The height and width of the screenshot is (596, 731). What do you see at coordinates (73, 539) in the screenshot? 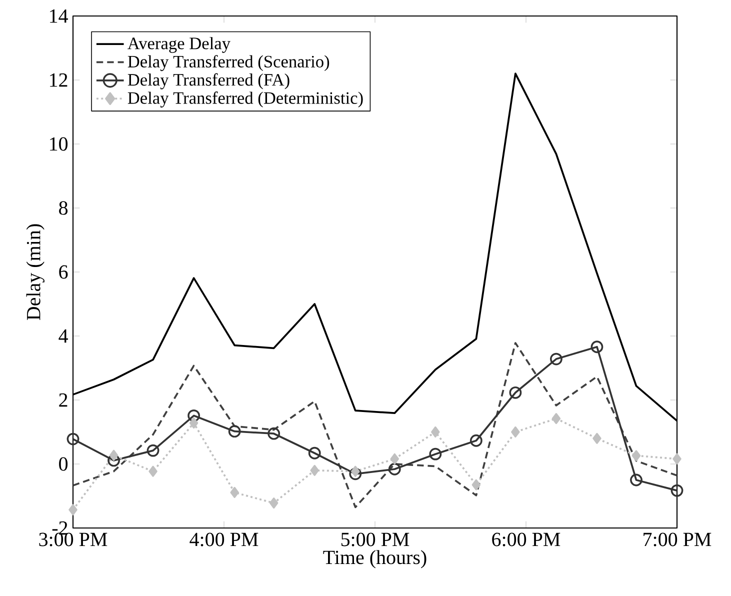
I see `x-tick-label: 3:00 PM` at bounding box center [73, 539].